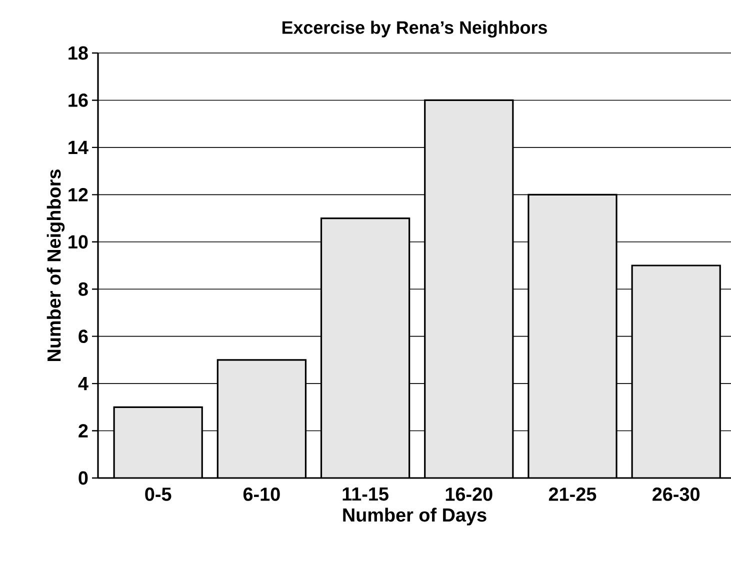 The image size is (731, 565). I want to click on y-tick-label: 4, so click(83, 383).